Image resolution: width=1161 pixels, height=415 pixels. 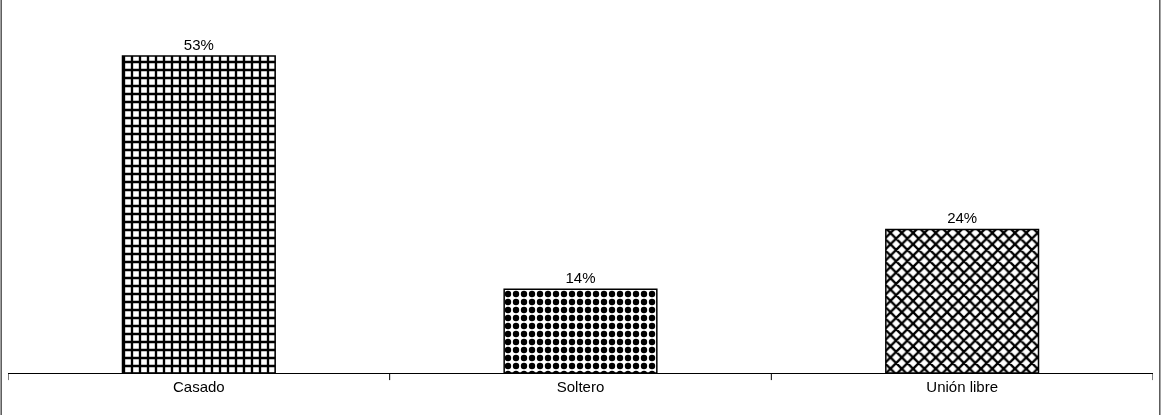 What do you see at coordinates (198, 45) in the screenshot?
I see `data-label: 53%` at bounding box center [198, 45].